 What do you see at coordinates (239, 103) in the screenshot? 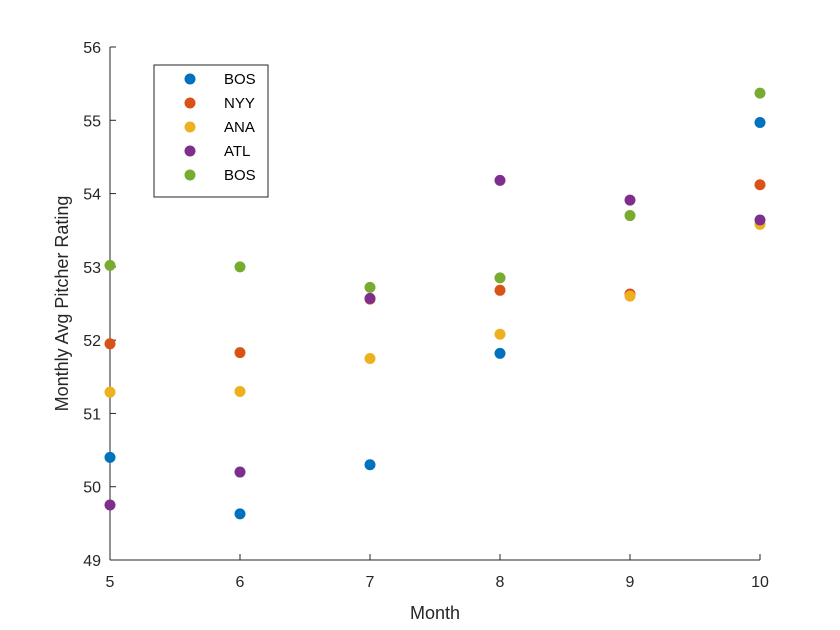
I see `legend-label: NYY` at bounding box center [239, 103].